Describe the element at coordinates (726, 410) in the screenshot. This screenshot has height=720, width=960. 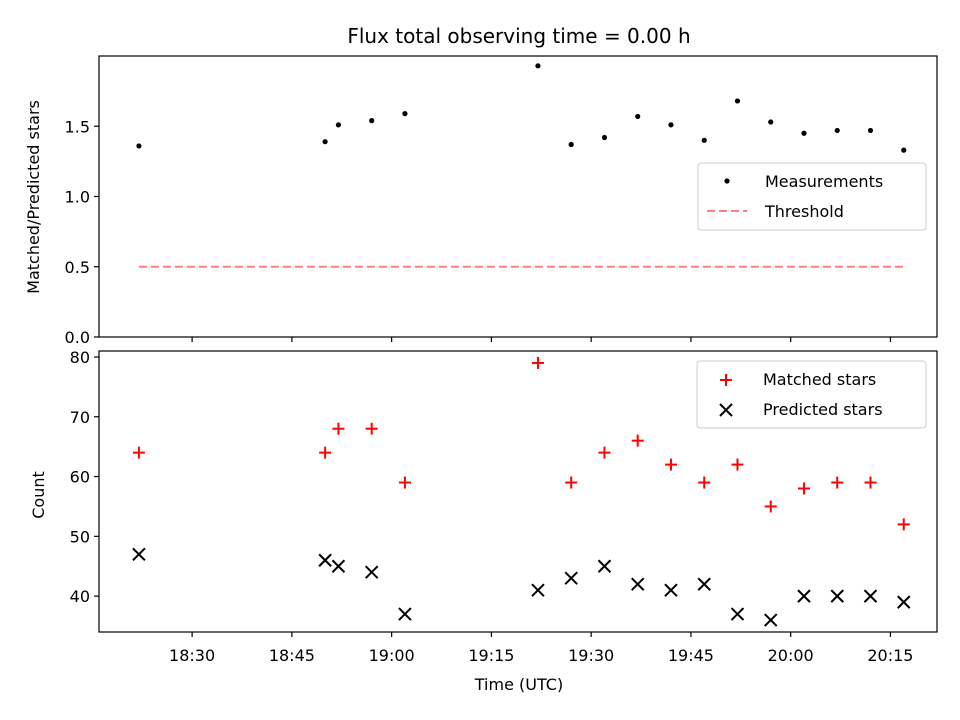
I see `legend-predicted-marker` at that location.